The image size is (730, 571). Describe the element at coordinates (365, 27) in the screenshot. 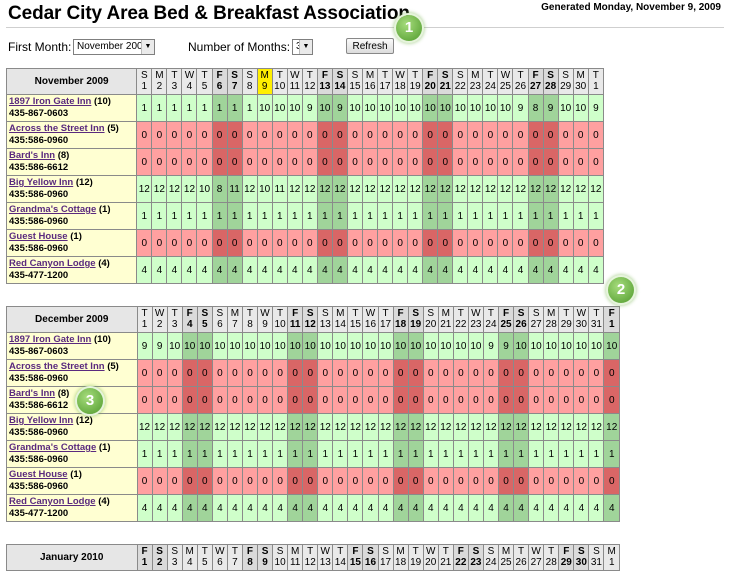

I see `header-divider` at that location.